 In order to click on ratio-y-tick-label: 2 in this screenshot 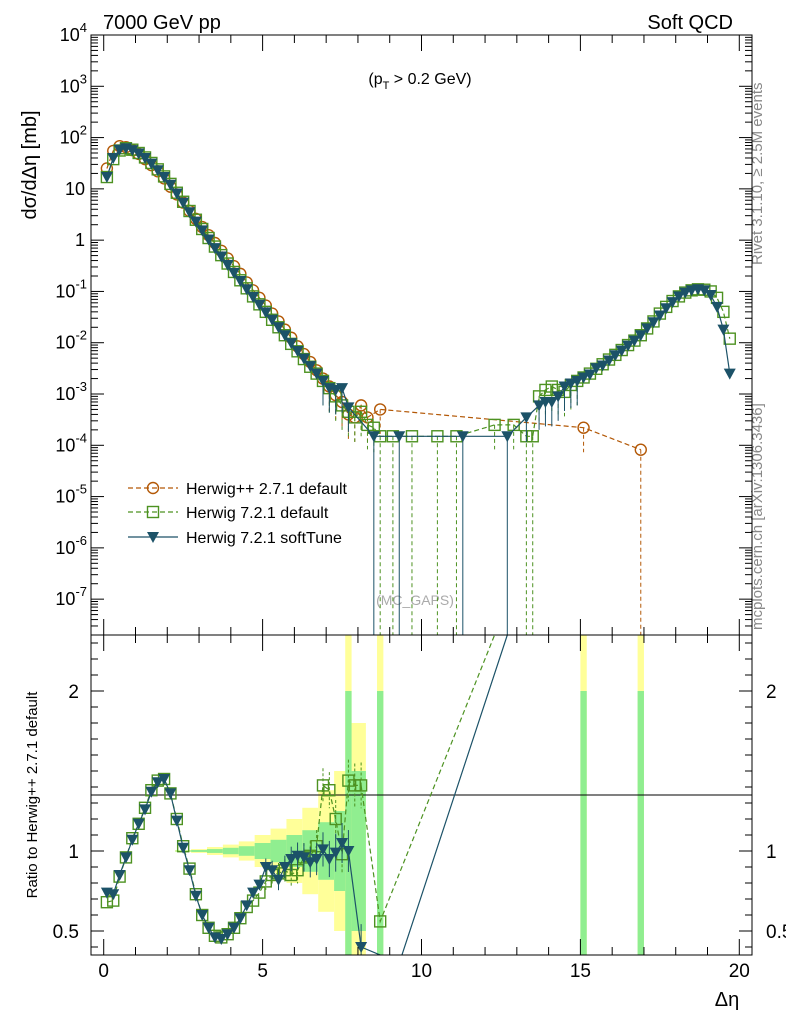, I will do `click(73, 692)`.